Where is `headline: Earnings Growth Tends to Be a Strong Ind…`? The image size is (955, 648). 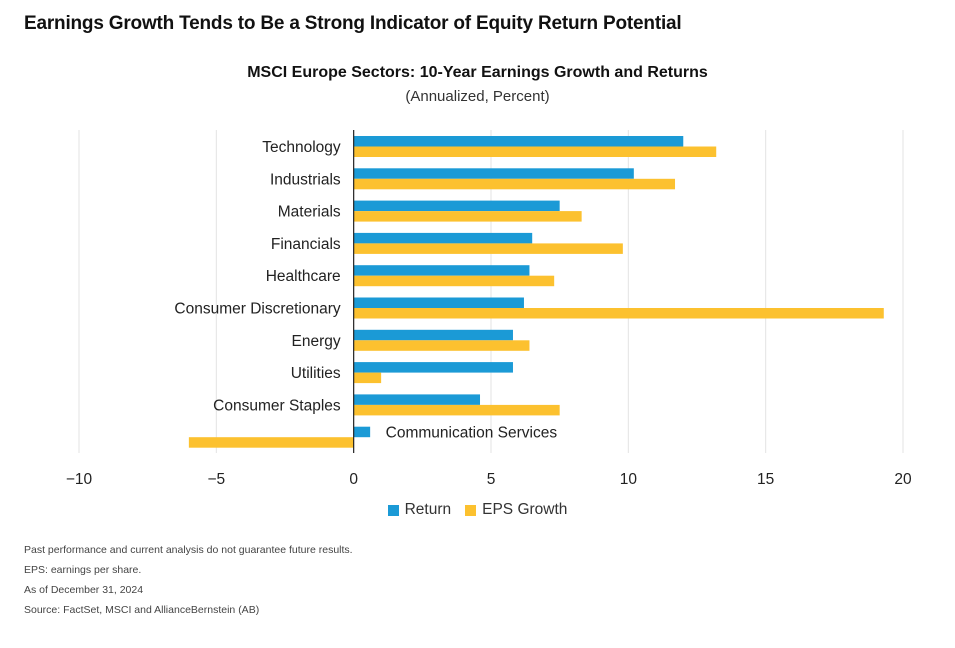
headline: Earnings Growth Tends to Be a Strong Ind… is located at coordinates (353, 23).